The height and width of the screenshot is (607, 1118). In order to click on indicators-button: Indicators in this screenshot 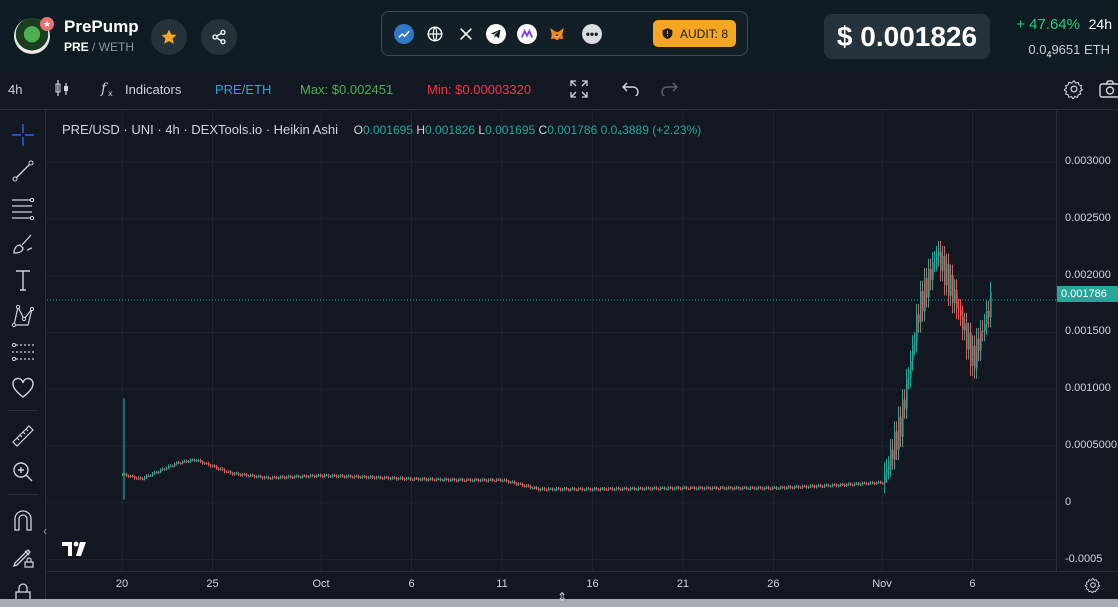, I will do `click(153, 89)`.